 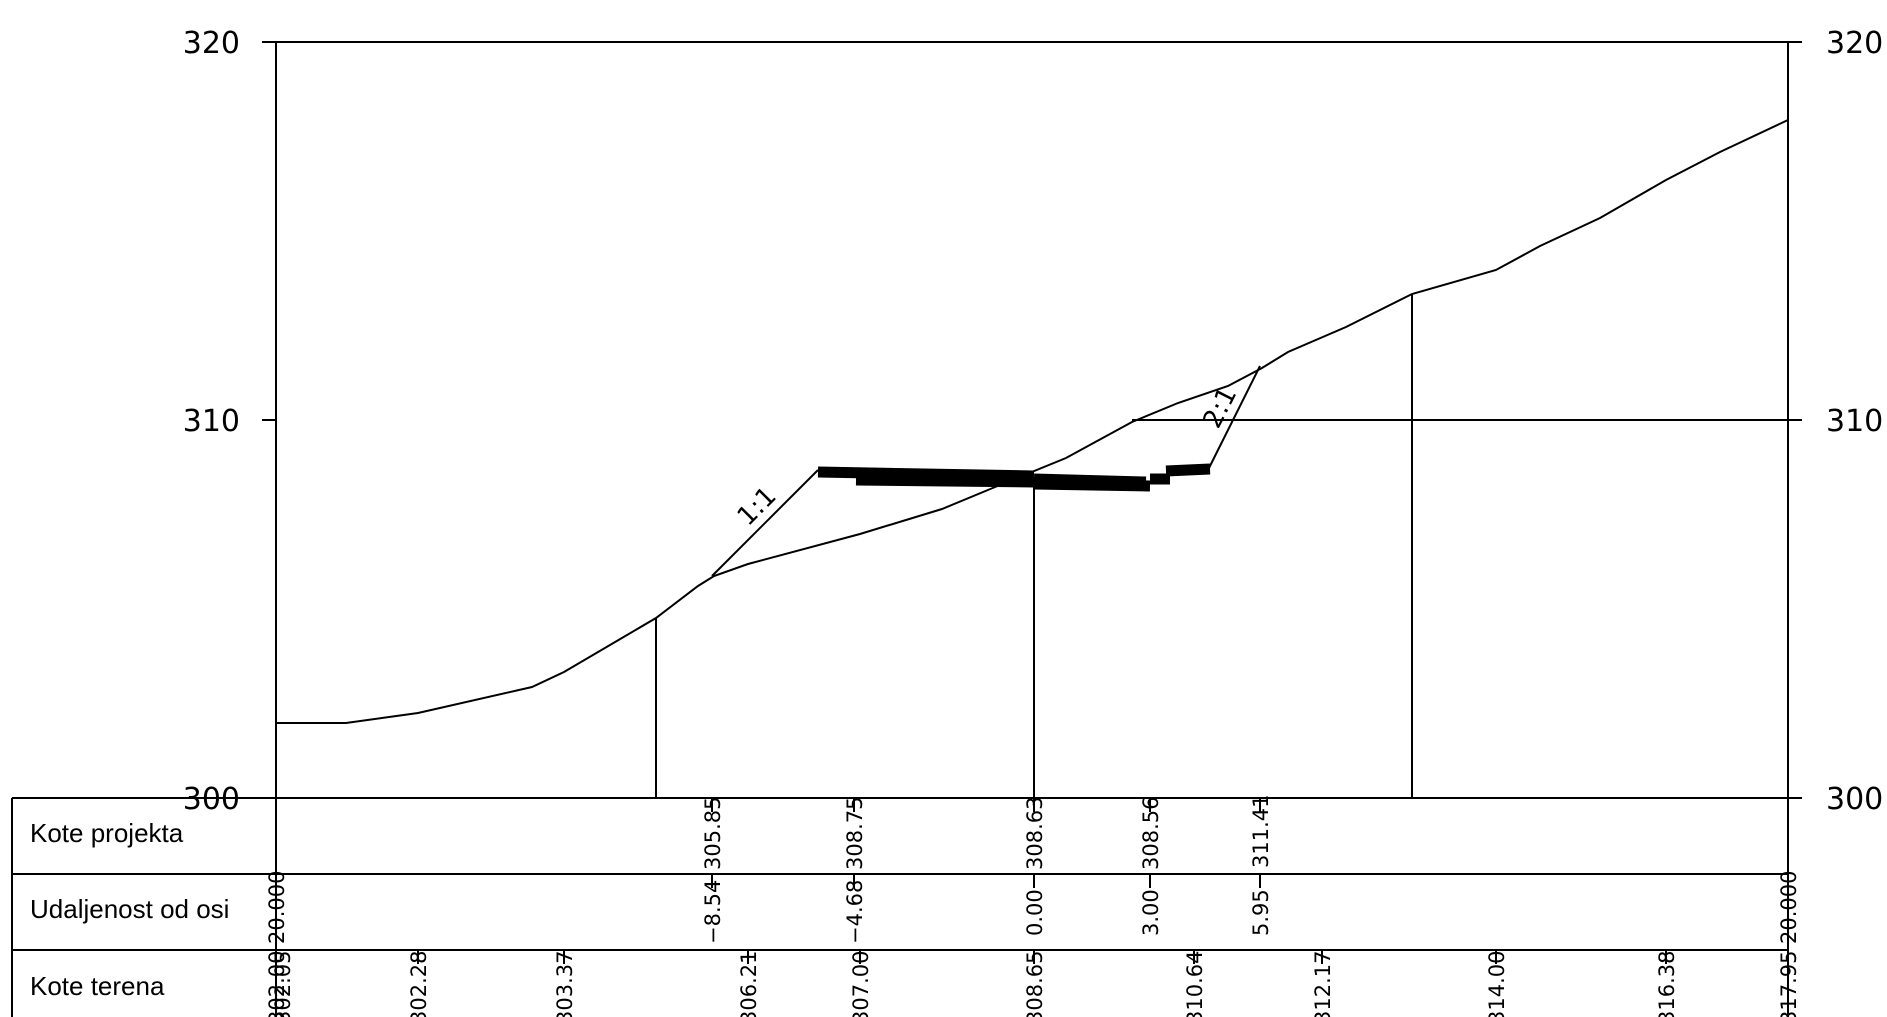 I want to click on table-ticks, so click(x=1032, y=881).